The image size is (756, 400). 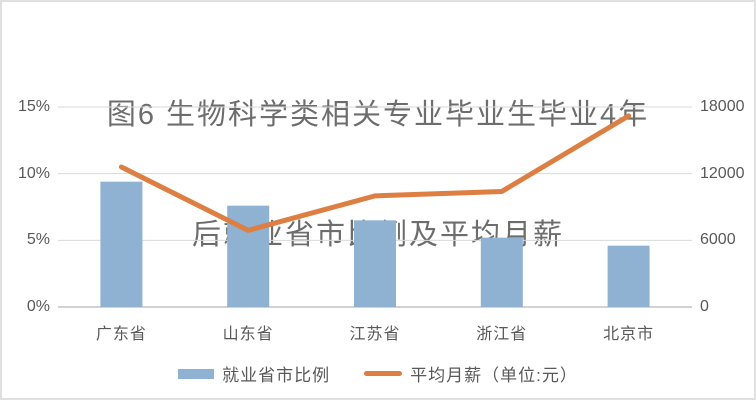 I want to click on bar-广东省, so click(x=121, y=244).